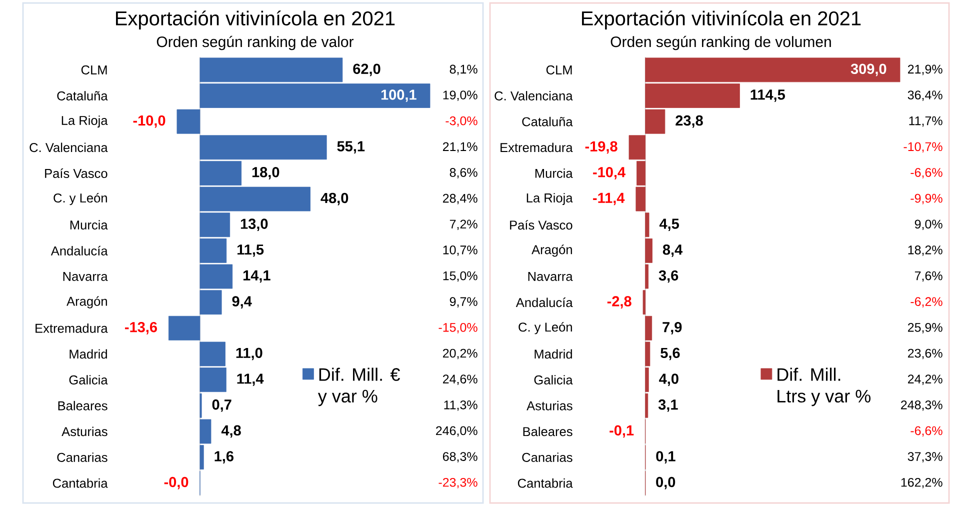 This screenshot has width=978, height=515. Describe the element at coordinates (457, 431) in the screenshot. I see `text: 246,0%` at that location.